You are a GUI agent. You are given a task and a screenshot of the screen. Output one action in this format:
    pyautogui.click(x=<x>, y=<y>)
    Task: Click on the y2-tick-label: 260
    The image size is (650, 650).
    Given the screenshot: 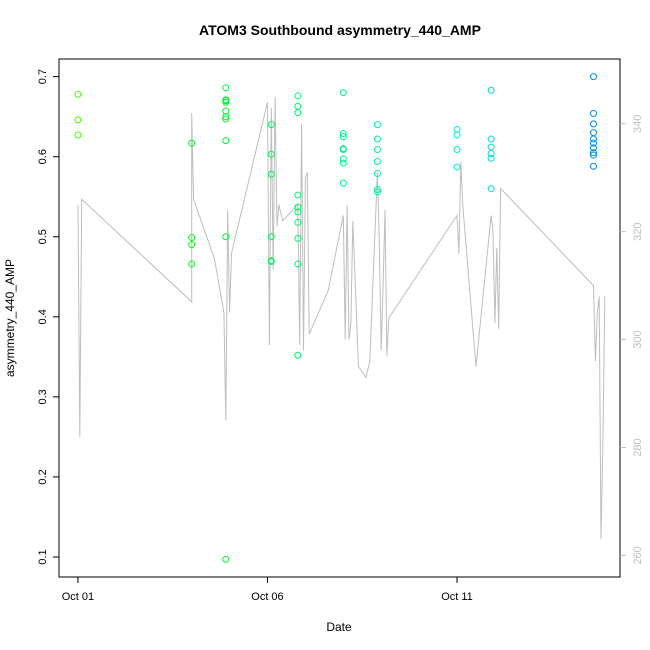 What is the action you would take?
    pyautogui.click(x=638, y=555)
    